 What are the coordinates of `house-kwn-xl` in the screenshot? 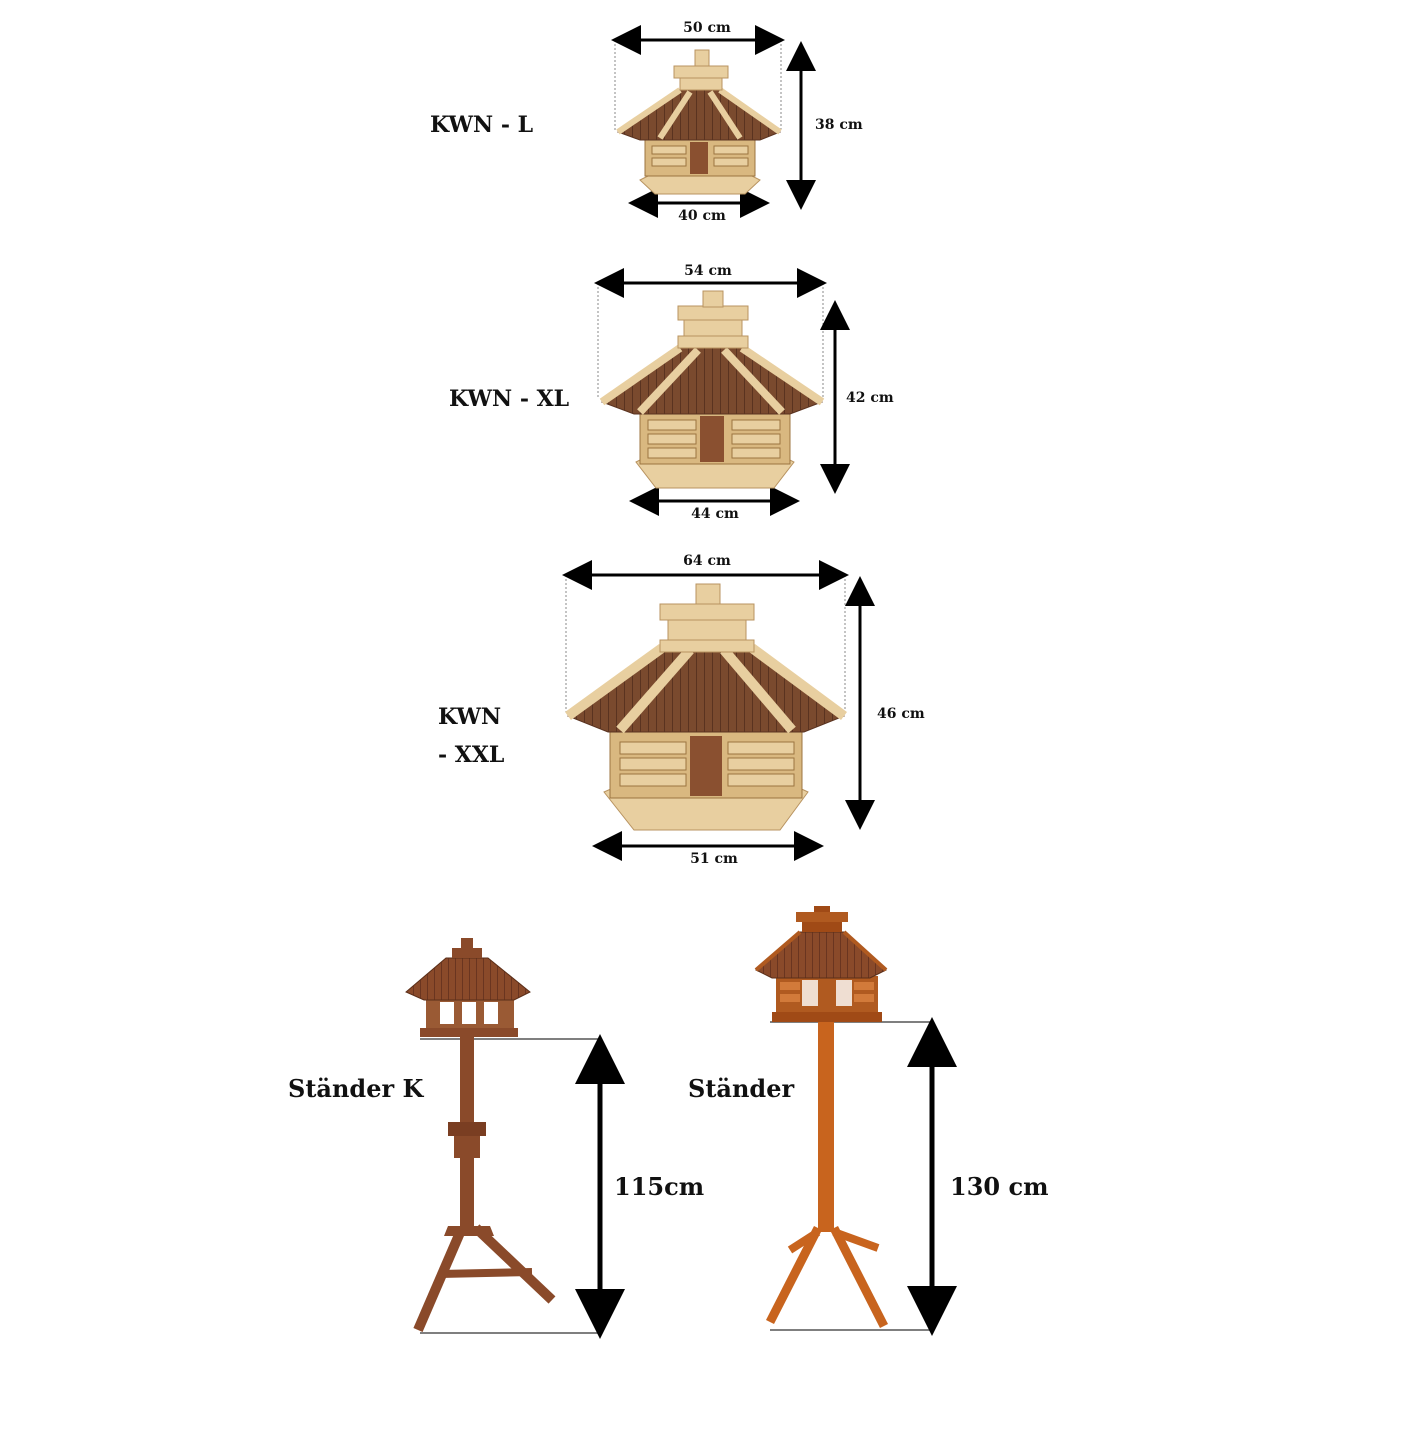 It's located at (722, 392).